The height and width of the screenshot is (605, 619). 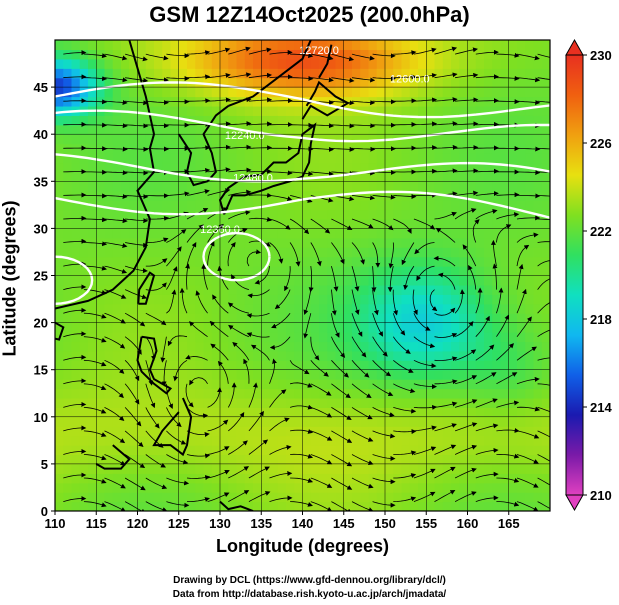 What do you see at coordinates (282, 521) in the screenshot?
I see `x-axis-ticks: 110 115 120 125 130 135 140 145 150 155 160 165` at bounding box center [282, 521].